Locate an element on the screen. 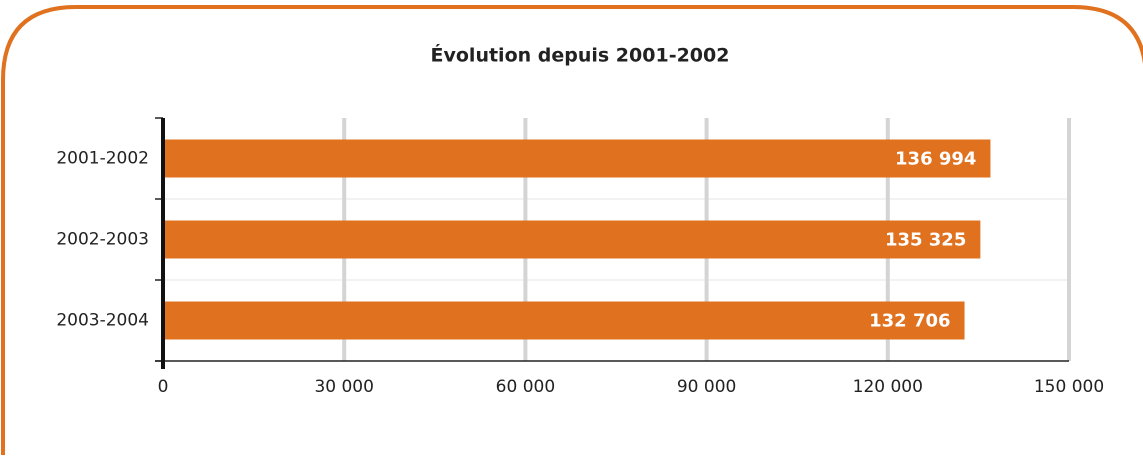 The image size is (1143, 459). data-label: 136 994 is located at coordinates (935, 159).